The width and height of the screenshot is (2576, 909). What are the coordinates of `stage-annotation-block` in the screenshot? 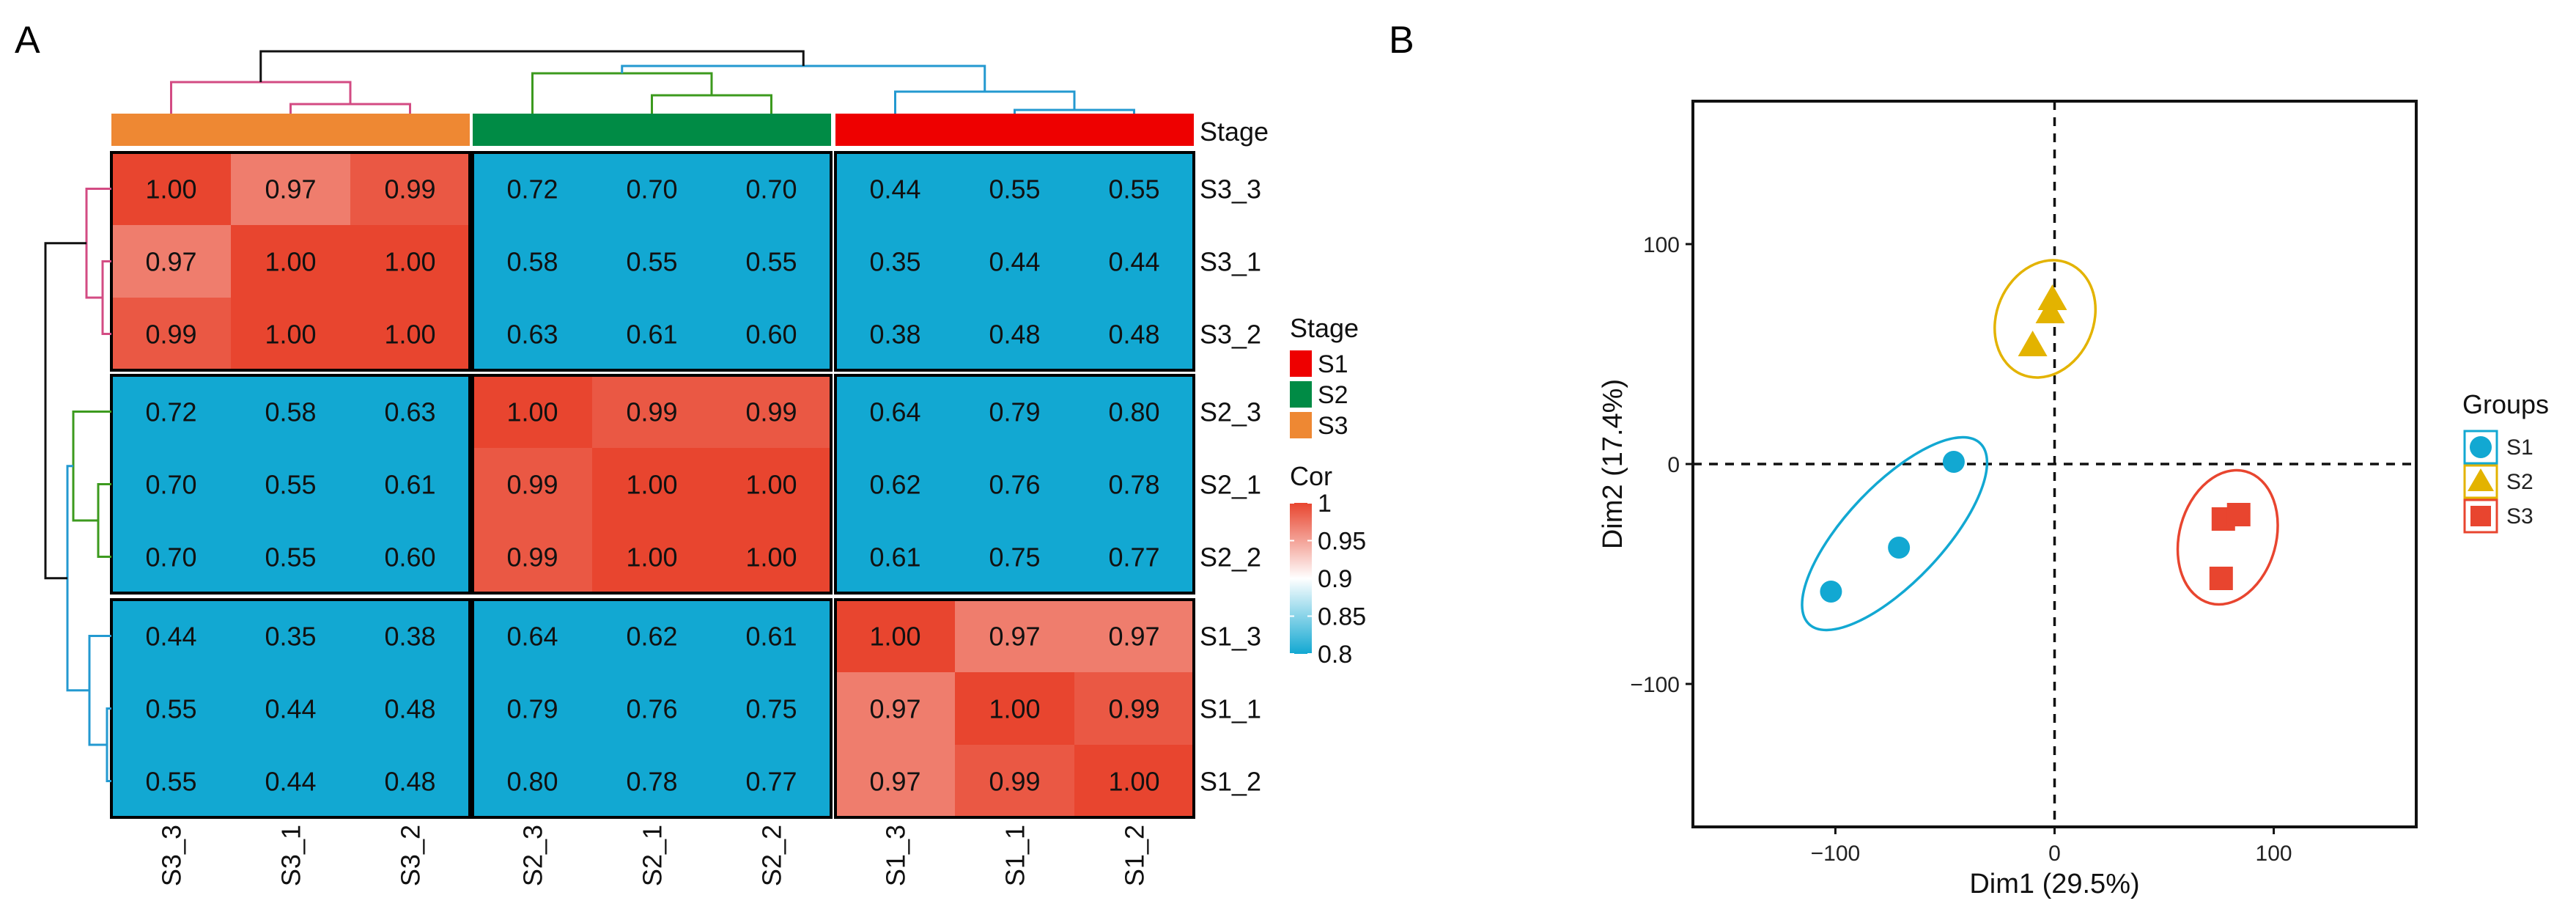 It's located at (290, 130).